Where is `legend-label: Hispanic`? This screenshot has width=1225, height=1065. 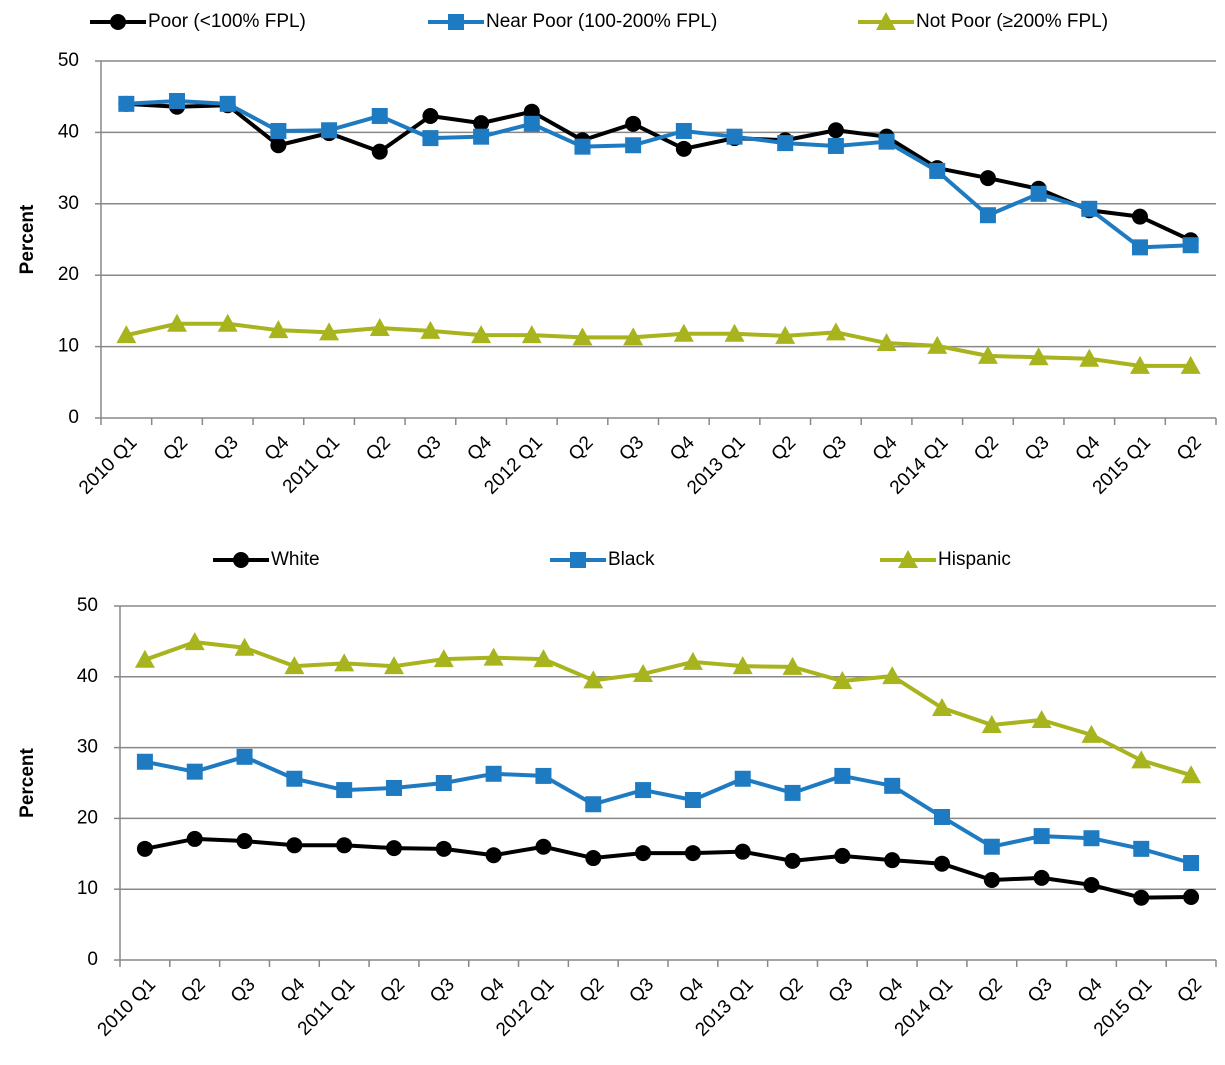 legend-label: Hispanic is located at coordinates (974, 559).